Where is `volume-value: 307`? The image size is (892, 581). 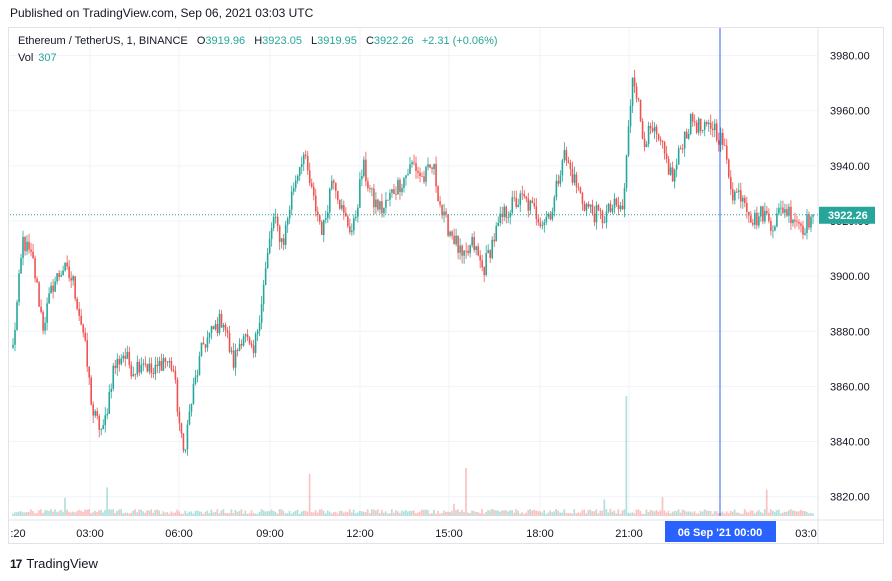
volume-value: 307 is located at coordinates (47, 58).